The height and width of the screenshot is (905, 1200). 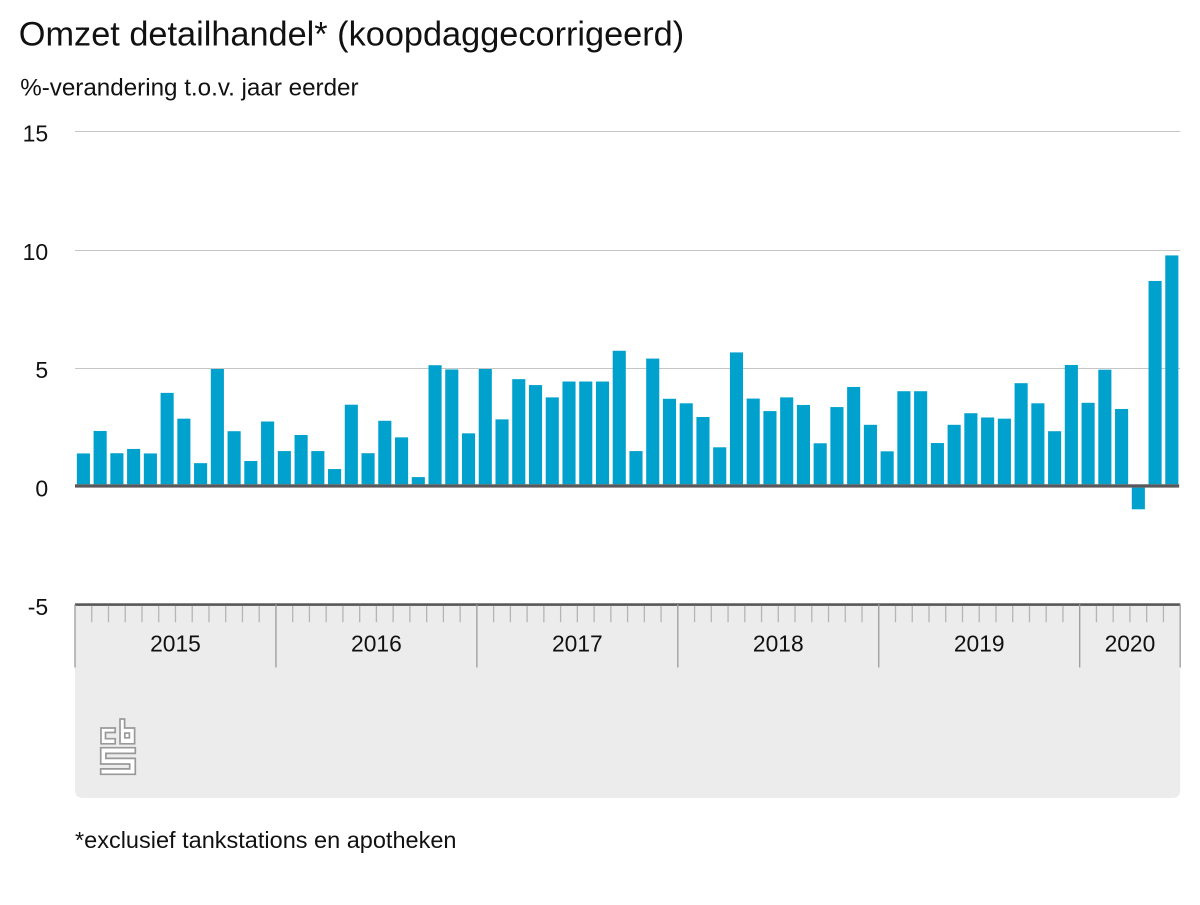 What do you see at coordinates (41, 370) in the screenshot?
I see `svg-text: 5` at bounding box center [41, 370].